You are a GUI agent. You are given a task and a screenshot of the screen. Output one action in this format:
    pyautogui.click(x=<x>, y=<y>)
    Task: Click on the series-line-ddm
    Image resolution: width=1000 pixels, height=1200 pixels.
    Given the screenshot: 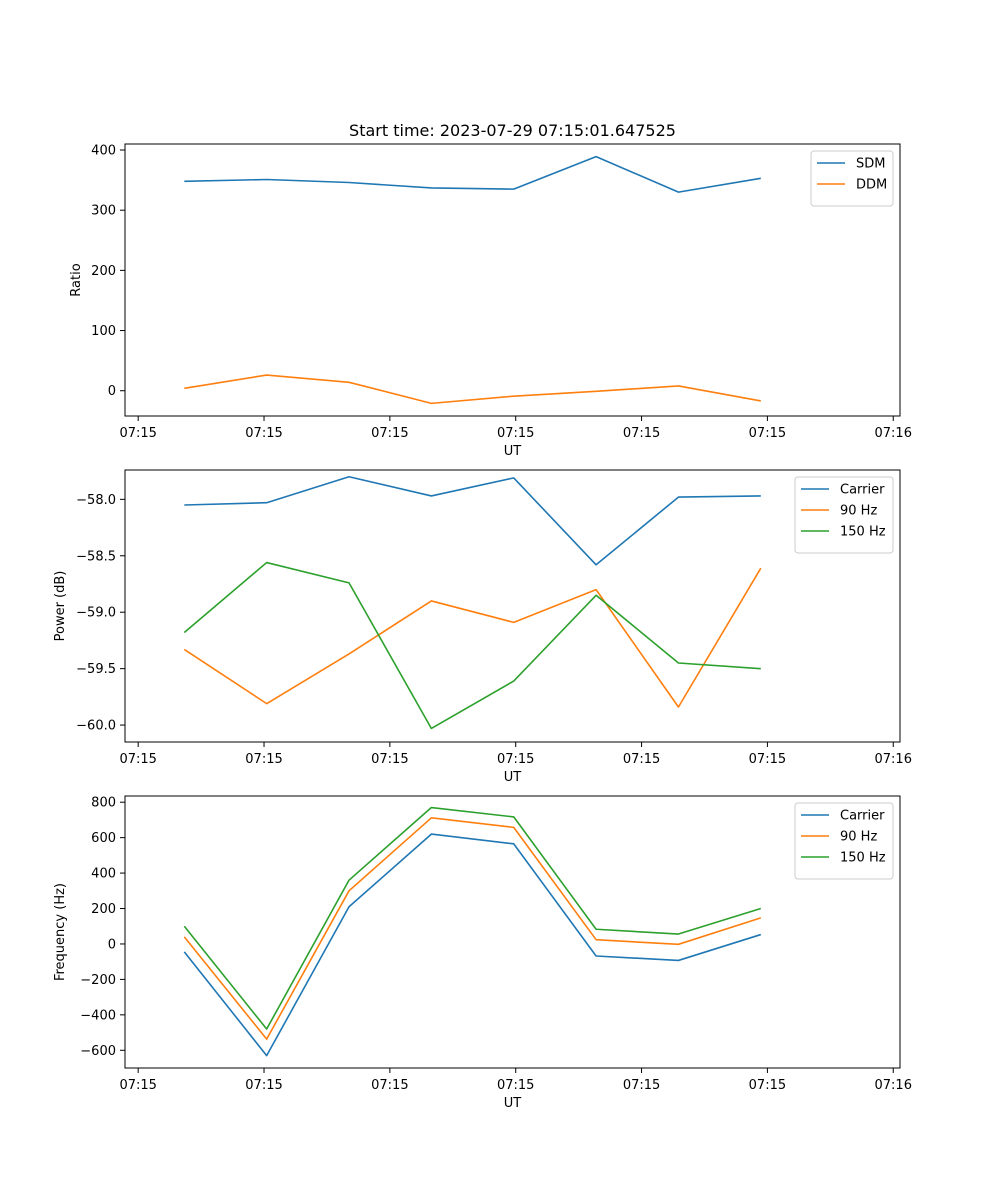 What is the action you would take?
    pyautogui.click(x=472, y=389)
    